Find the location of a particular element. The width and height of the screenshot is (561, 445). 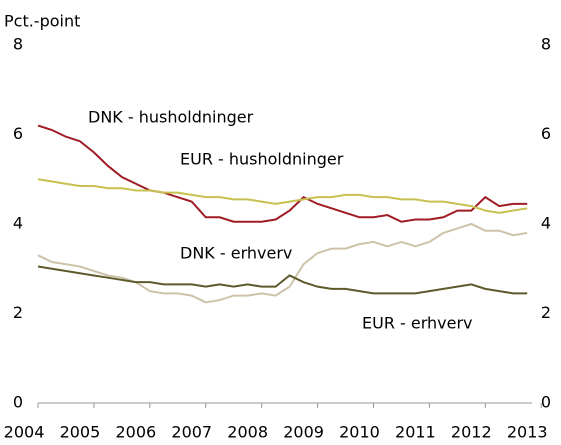

y2-tick-label: 6 is located at coordinates (546, 133).